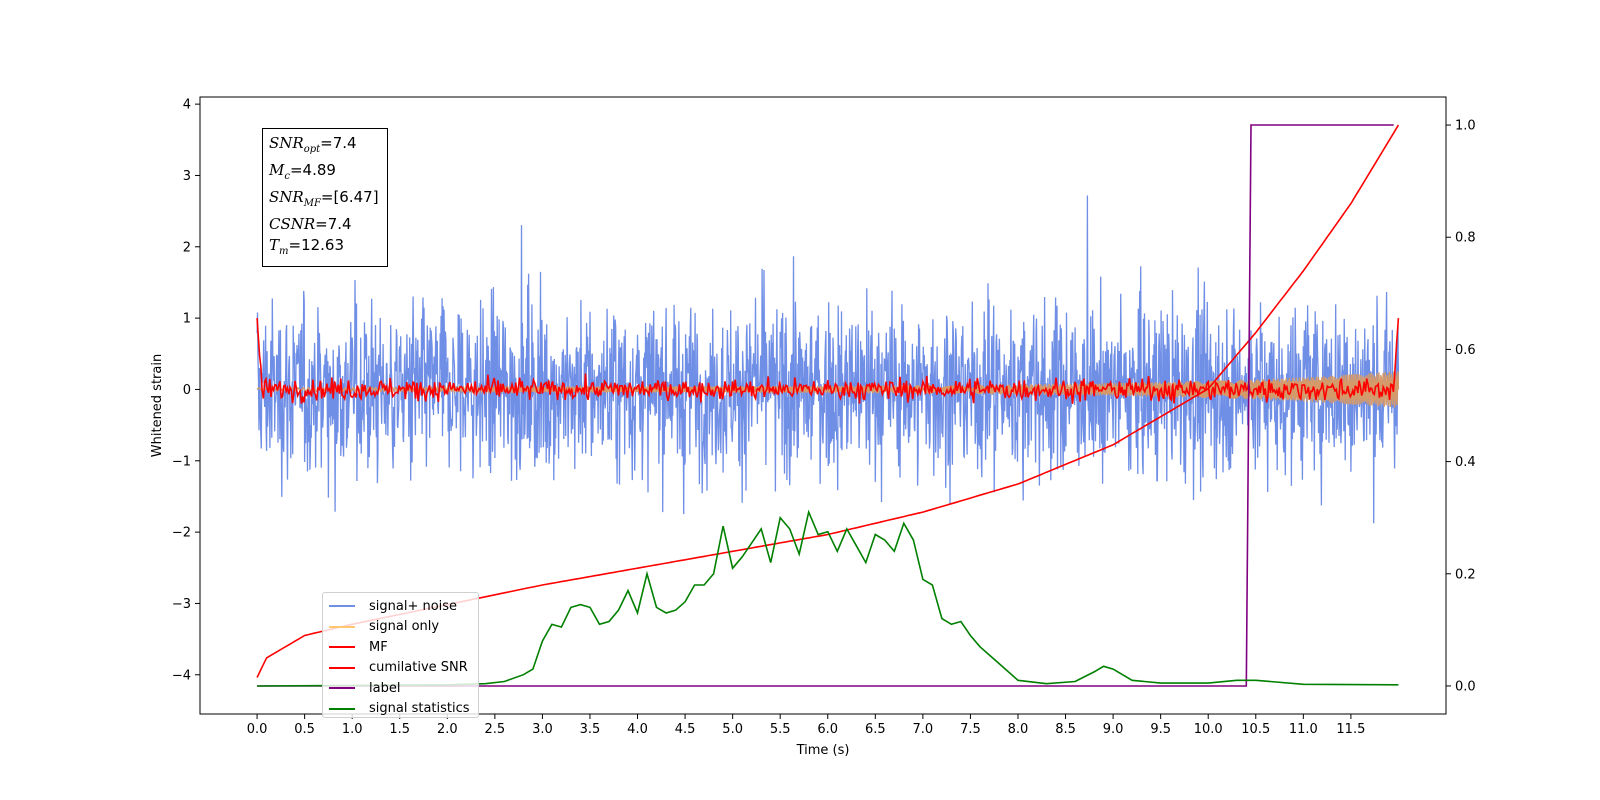 The height and width of the screenshot is (800, 1600). What do you see at coordinates (1465, 238) in the screenshot?
I see `y2-tick-label: 0.8` at bounding box center [1465, 238].